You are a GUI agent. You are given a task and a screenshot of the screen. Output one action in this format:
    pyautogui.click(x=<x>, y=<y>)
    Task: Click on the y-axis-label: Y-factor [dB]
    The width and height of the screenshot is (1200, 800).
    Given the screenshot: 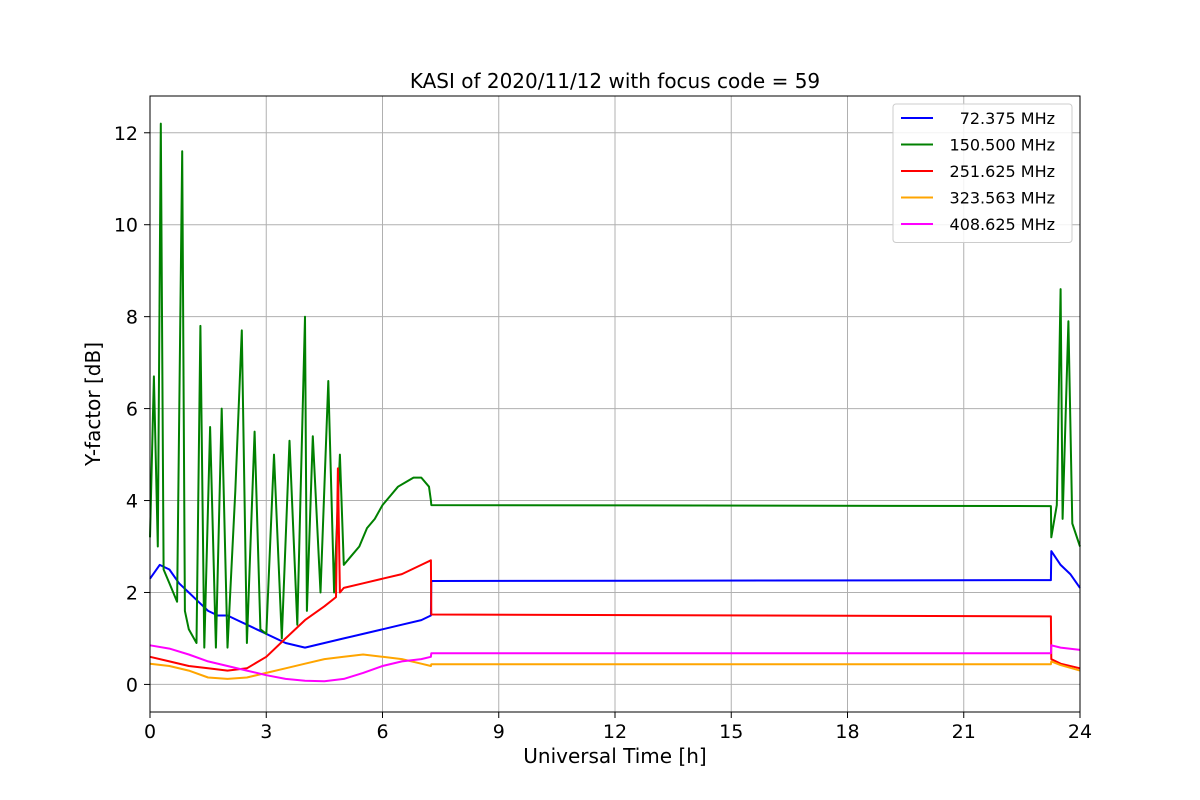 What is the action you would take?
    pyautogui.click(x=93, y=404)
    